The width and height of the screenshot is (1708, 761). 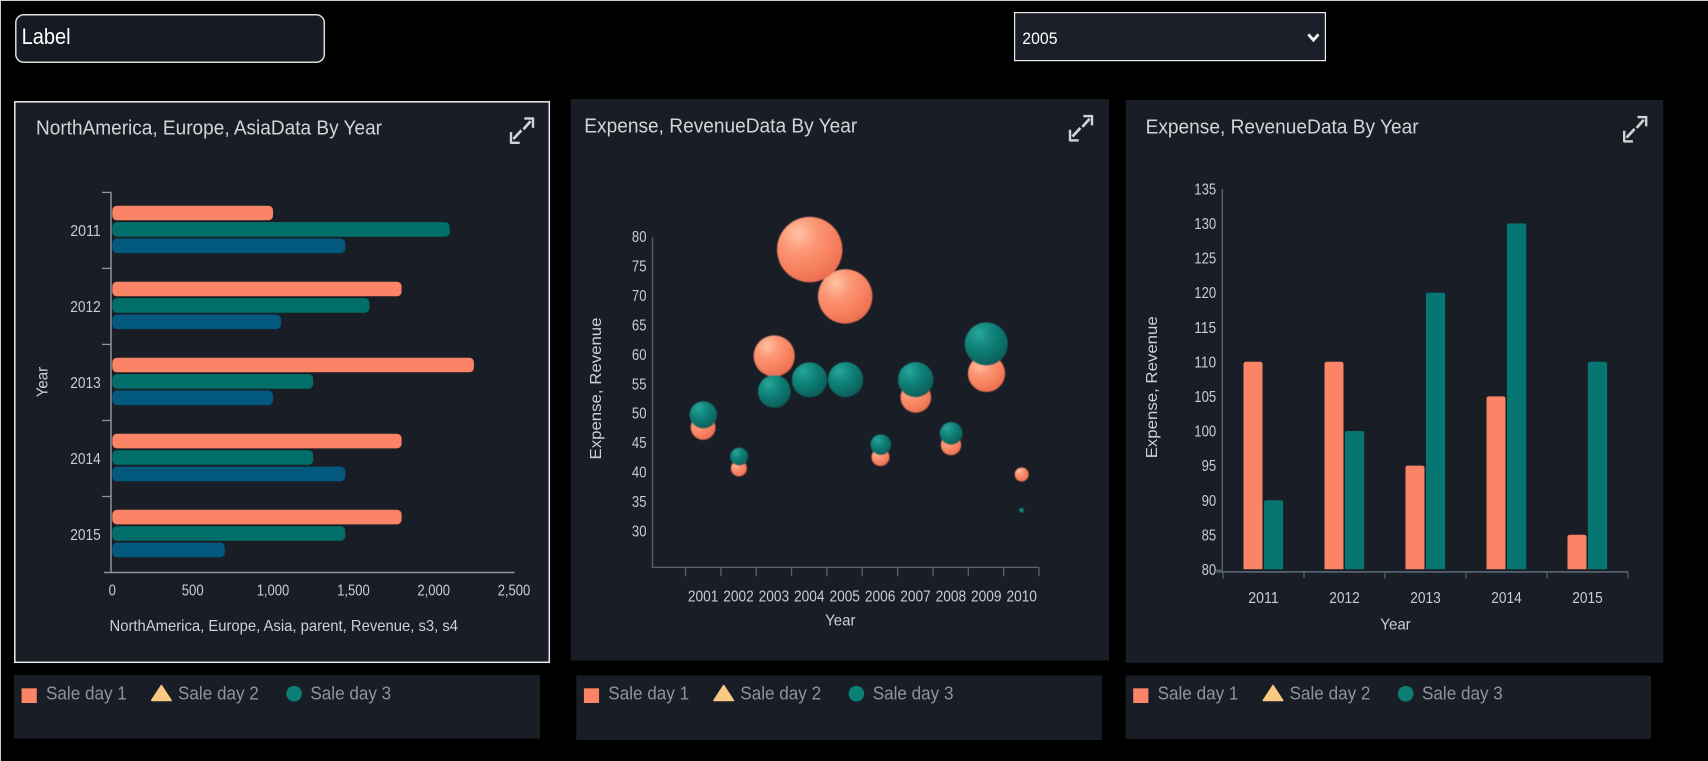 I want to click on svg-text: 85, so click(x=1209, y=535).